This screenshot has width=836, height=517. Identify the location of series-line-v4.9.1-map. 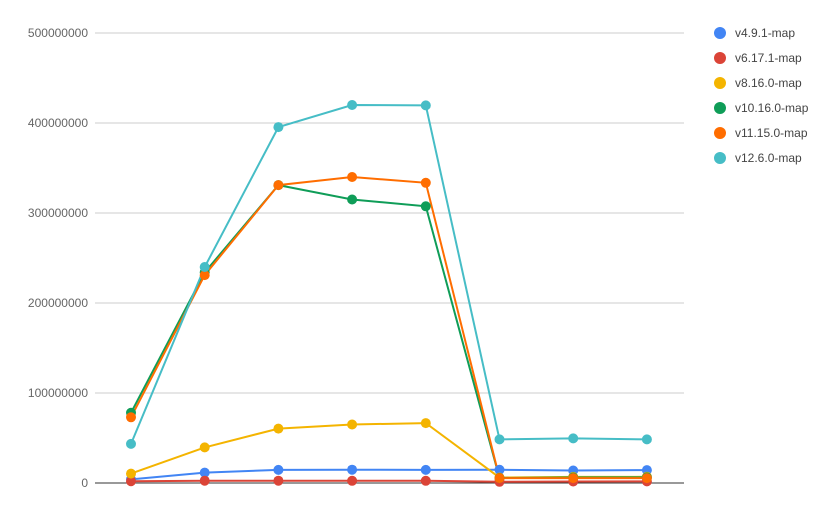
(388, 474).